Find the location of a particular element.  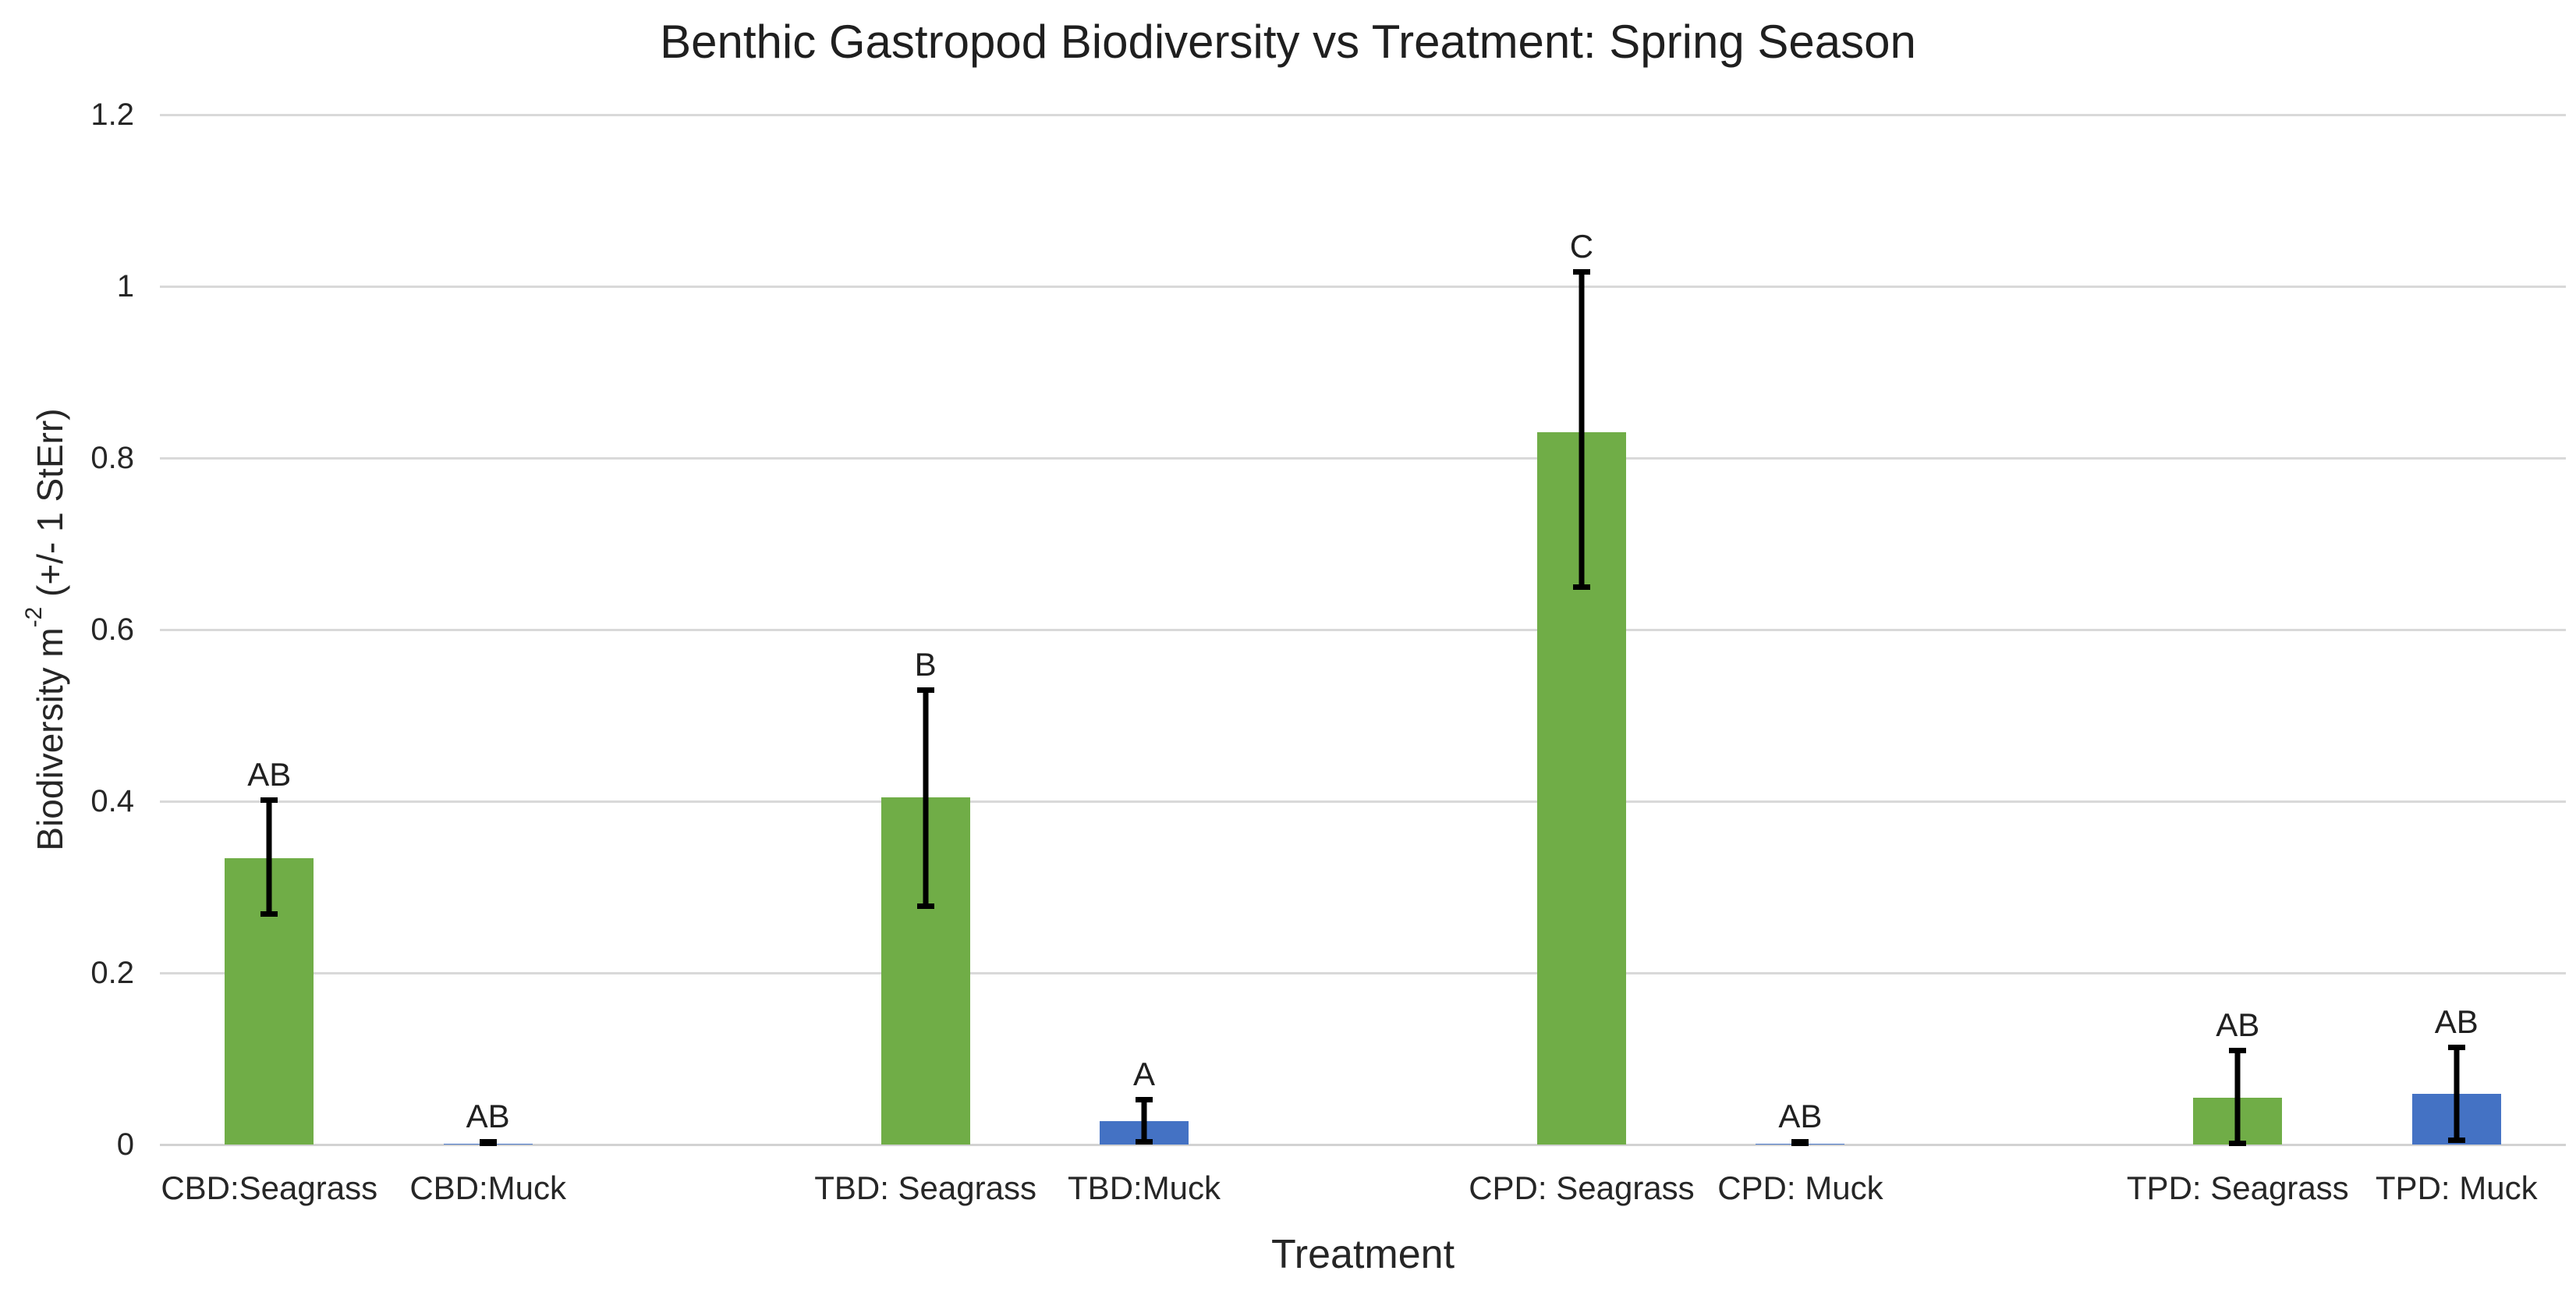

x-tick-label-cpd-seagrass: CPD: Seagrass is located at coordinates (1582, 1188).